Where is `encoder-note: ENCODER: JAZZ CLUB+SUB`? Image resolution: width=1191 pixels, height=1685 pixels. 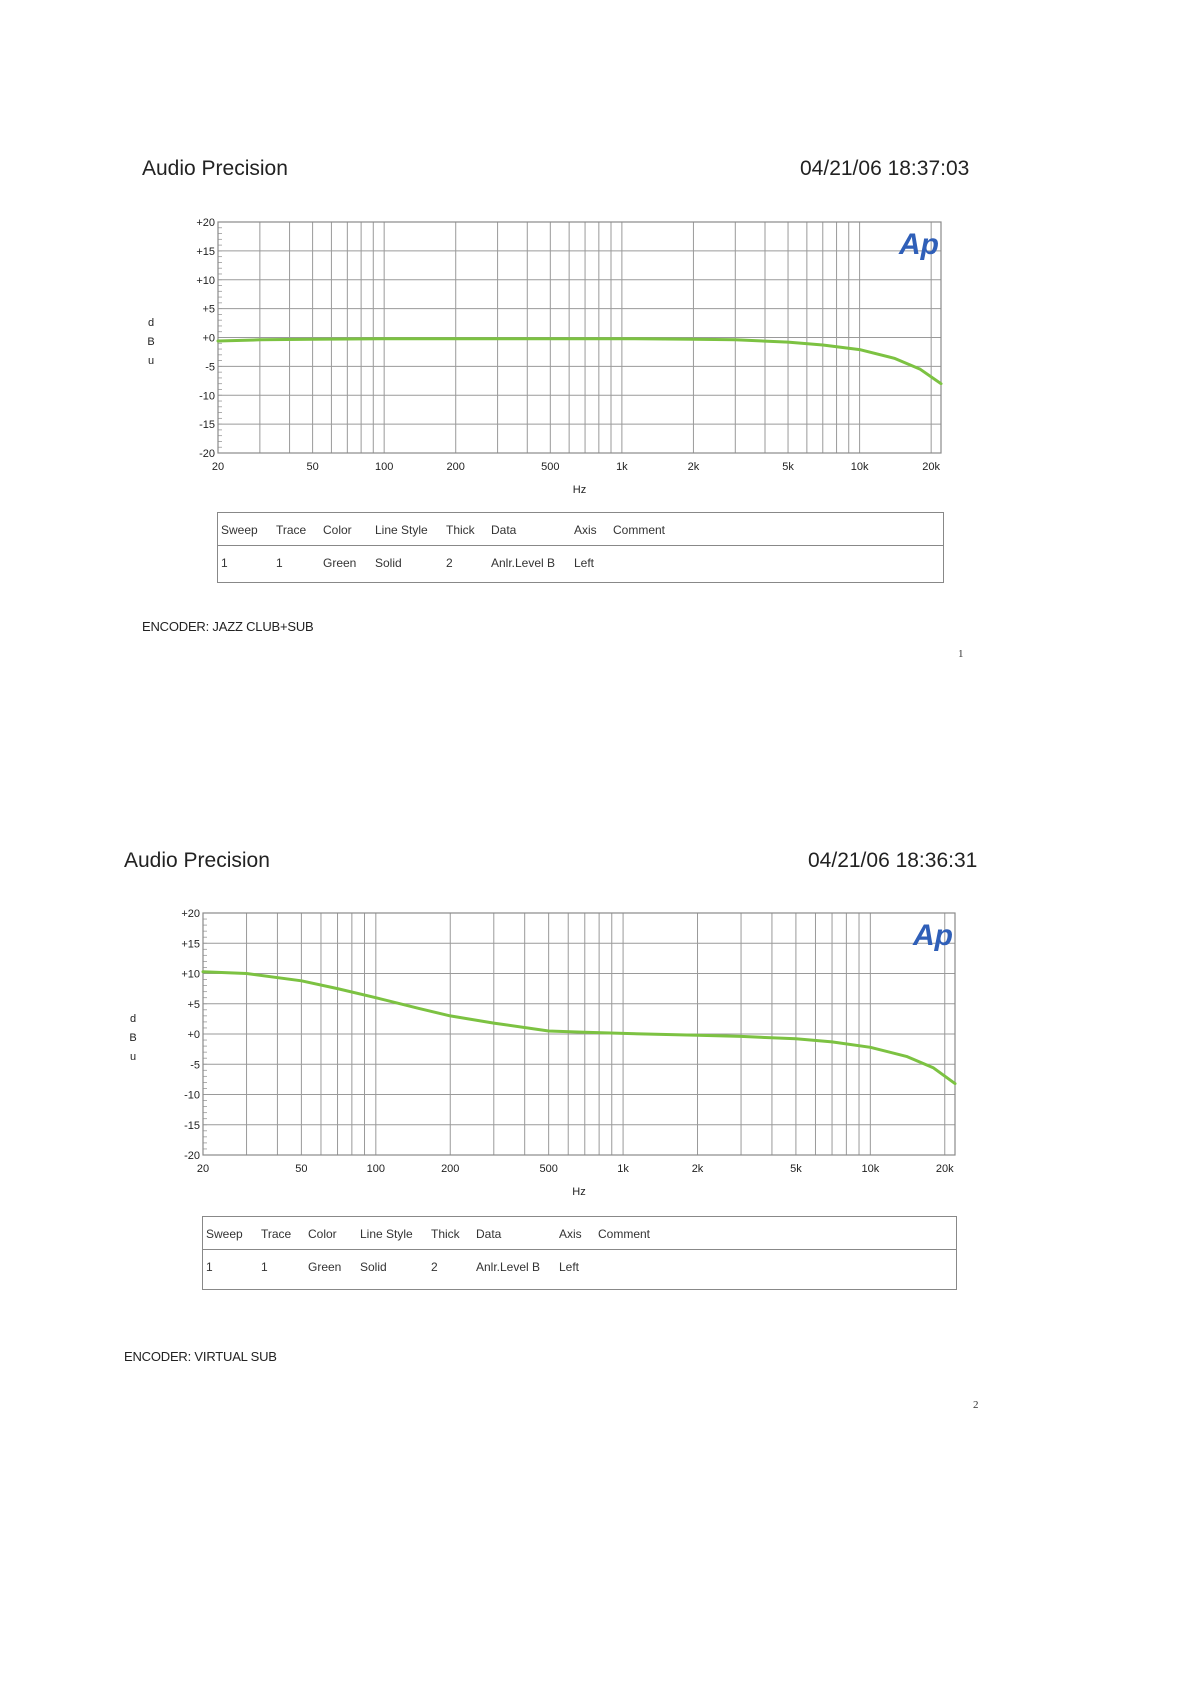 encoder-note: ENCODER: JAZZ CLUB+SUB is located at coordinates (228, 626).